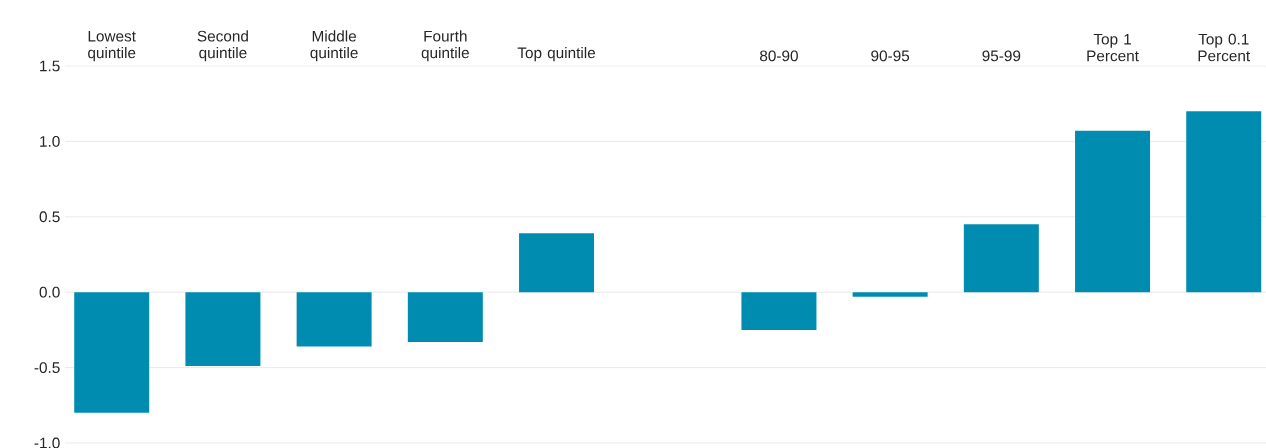  I want to click on y-tick-label: 1.0, so click(50, 141).